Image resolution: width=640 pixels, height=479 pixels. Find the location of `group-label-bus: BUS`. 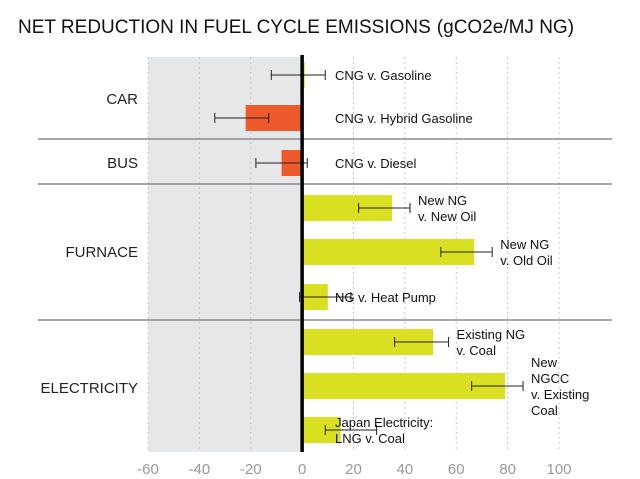

group-label-bus: BUS is located at coordinates (122, 163).